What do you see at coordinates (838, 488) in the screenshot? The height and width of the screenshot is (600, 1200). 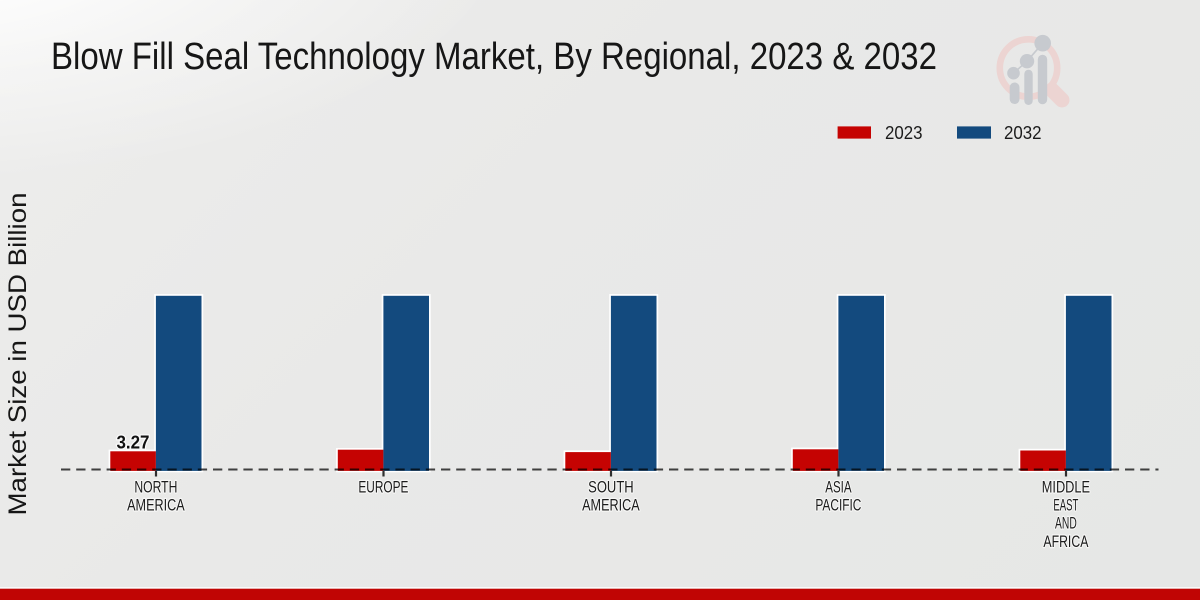 I see `svg-text: ASIA` at bounding box center [838, 488].